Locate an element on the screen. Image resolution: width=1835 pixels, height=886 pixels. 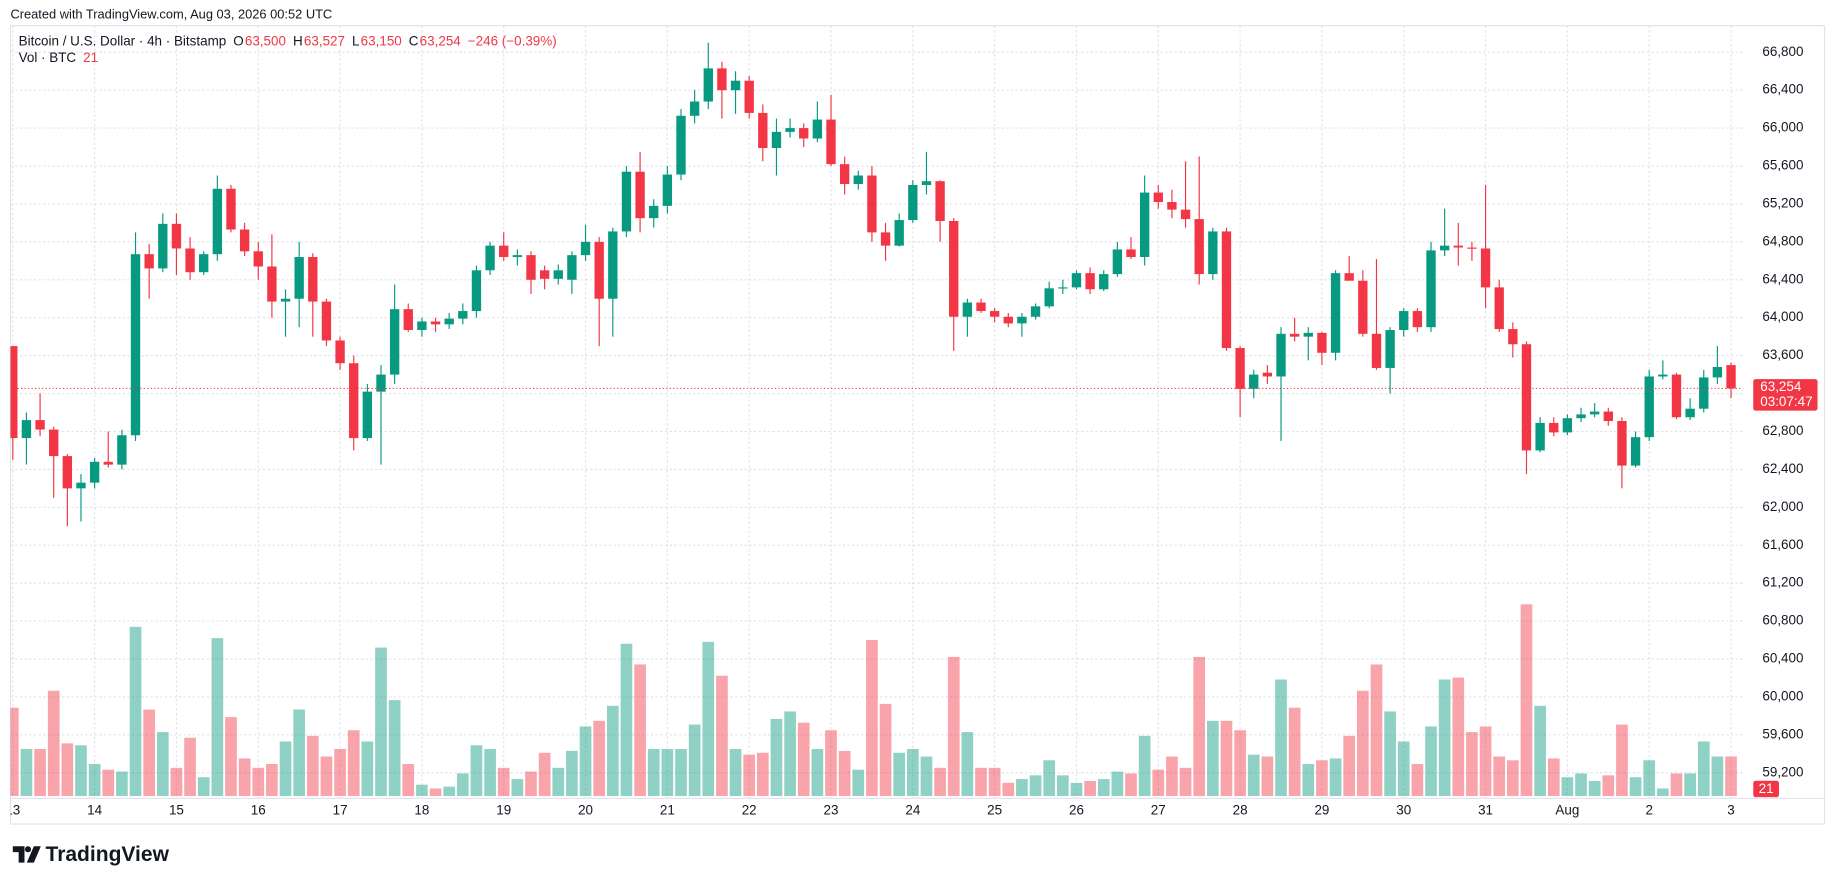
x-tick-label: 27 is located at coordinates (1158, 810).